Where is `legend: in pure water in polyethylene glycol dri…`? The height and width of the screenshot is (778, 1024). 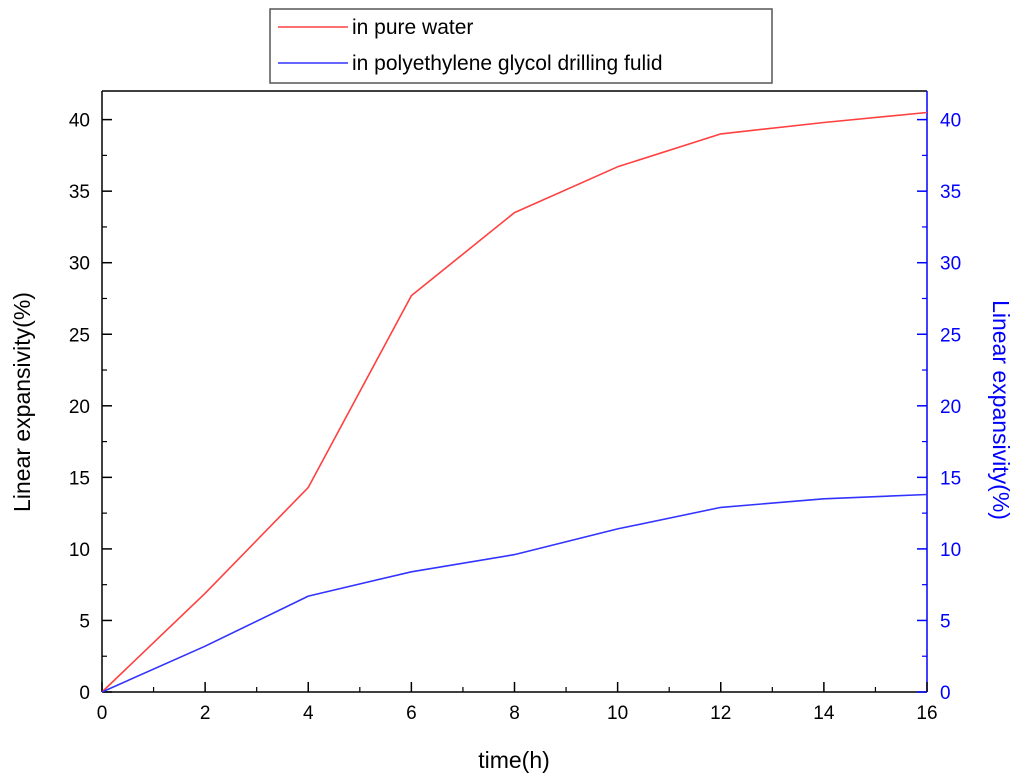
legend: in pure water in polyethylene glycol dri… is located at coordinates (521, 46).